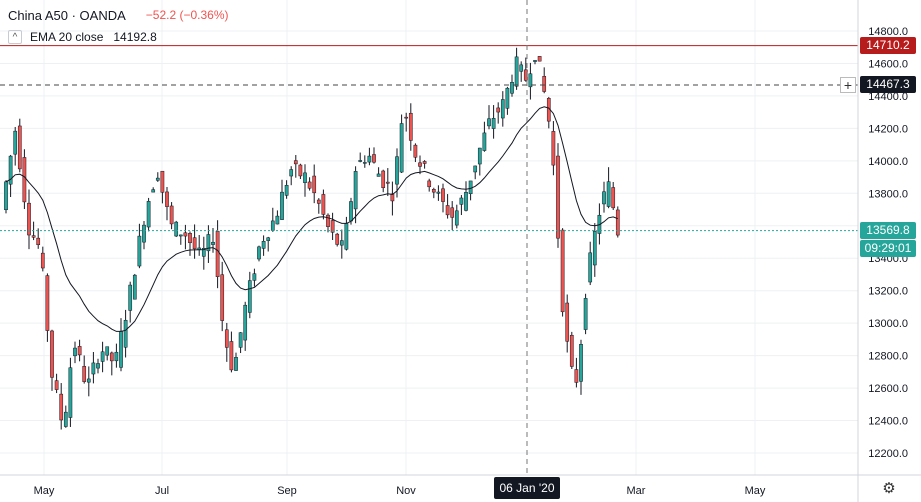 This screenshot has width=921, height=502. What do you see at coordinates (888, 85) in the screenshot?
I see `crosshair-price-tag: 14467.3` at bounding box center [888, 85].